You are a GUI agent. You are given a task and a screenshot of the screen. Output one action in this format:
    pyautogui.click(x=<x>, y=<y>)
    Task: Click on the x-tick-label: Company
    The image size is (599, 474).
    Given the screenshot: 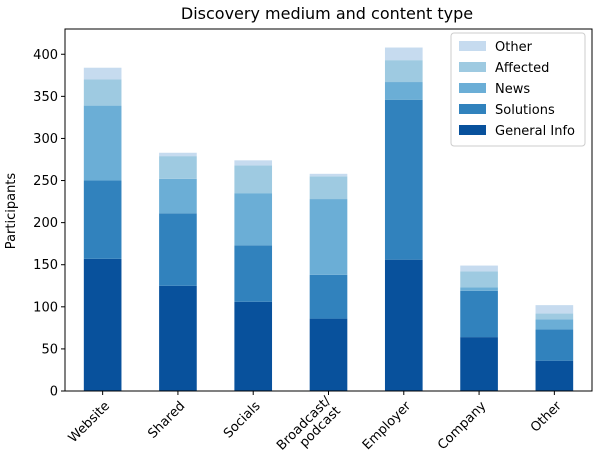 What is the action you would take?
    pyautogui.click(x=462, y=426)
    